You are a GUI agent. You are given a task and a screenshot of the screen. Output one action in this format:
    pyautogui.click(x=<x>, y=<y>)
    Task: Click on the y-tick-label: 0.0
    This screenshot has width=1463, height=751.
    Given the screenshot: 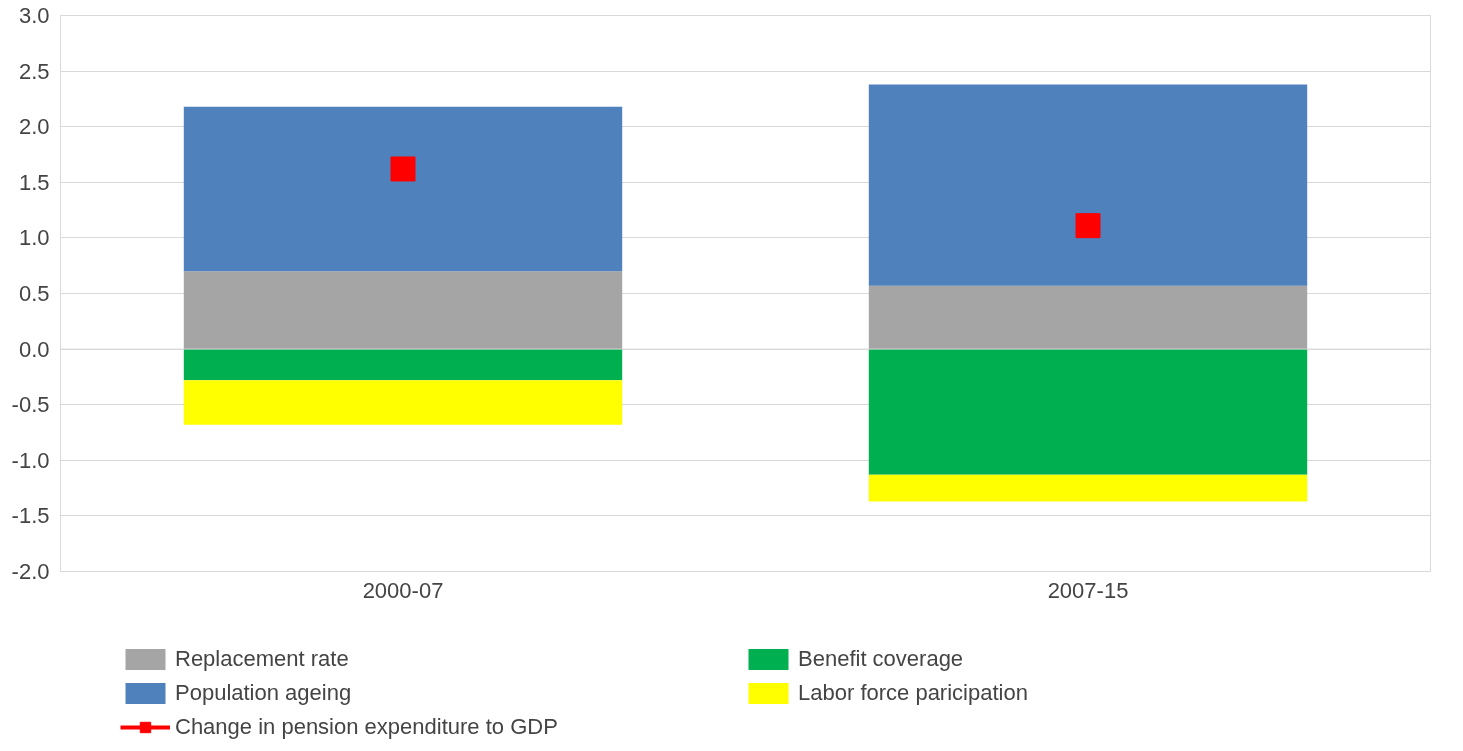 What is the action you would take?
    pyautogui.click(x=34, y=349)
    